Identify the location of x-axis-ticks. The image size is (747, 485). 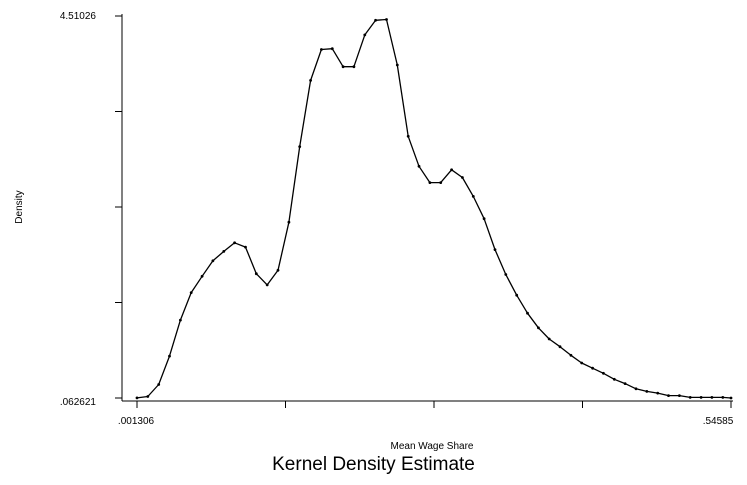
(434, 404).